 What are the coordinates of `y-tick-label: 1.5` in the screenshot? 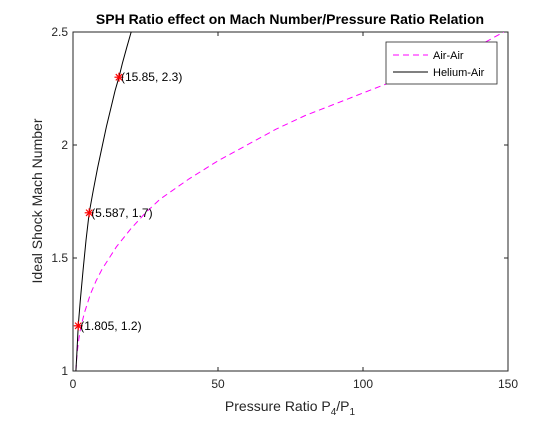 It's located at (59, 258).